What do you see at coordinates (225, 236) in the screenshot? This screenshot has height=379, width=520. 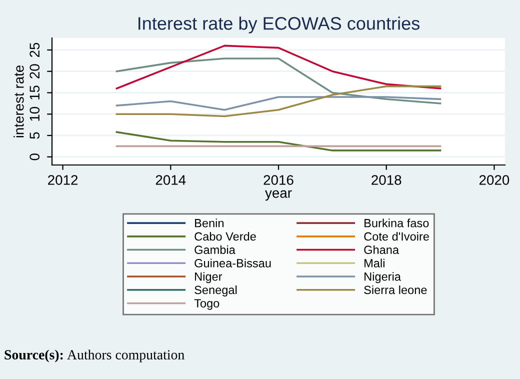 I see `legend-label: Cabo Verde` at bounding box center [225, 236].